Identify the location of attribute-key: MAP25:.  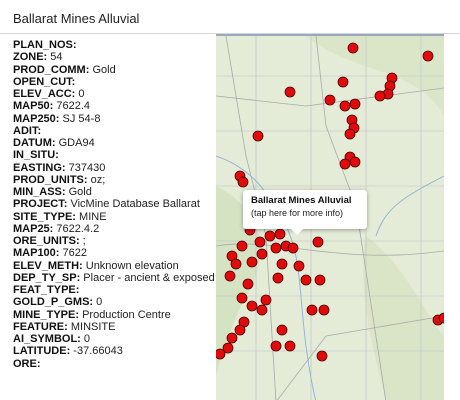
(33, 228).